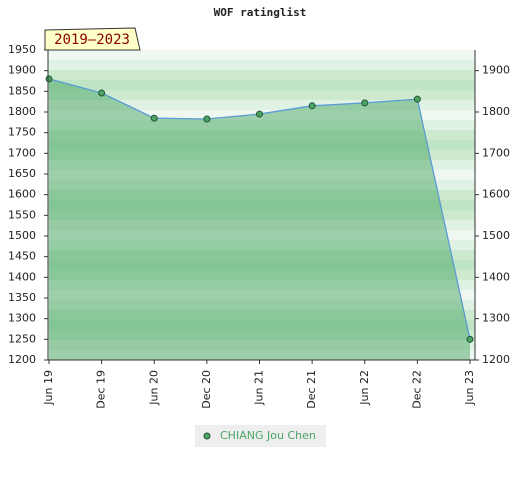 The width and height of the screenshot is (520, 480). What do you see at coordinates (207, 436) in the screenshot?
I see `legend-marker` at bounding box center [207, 436].